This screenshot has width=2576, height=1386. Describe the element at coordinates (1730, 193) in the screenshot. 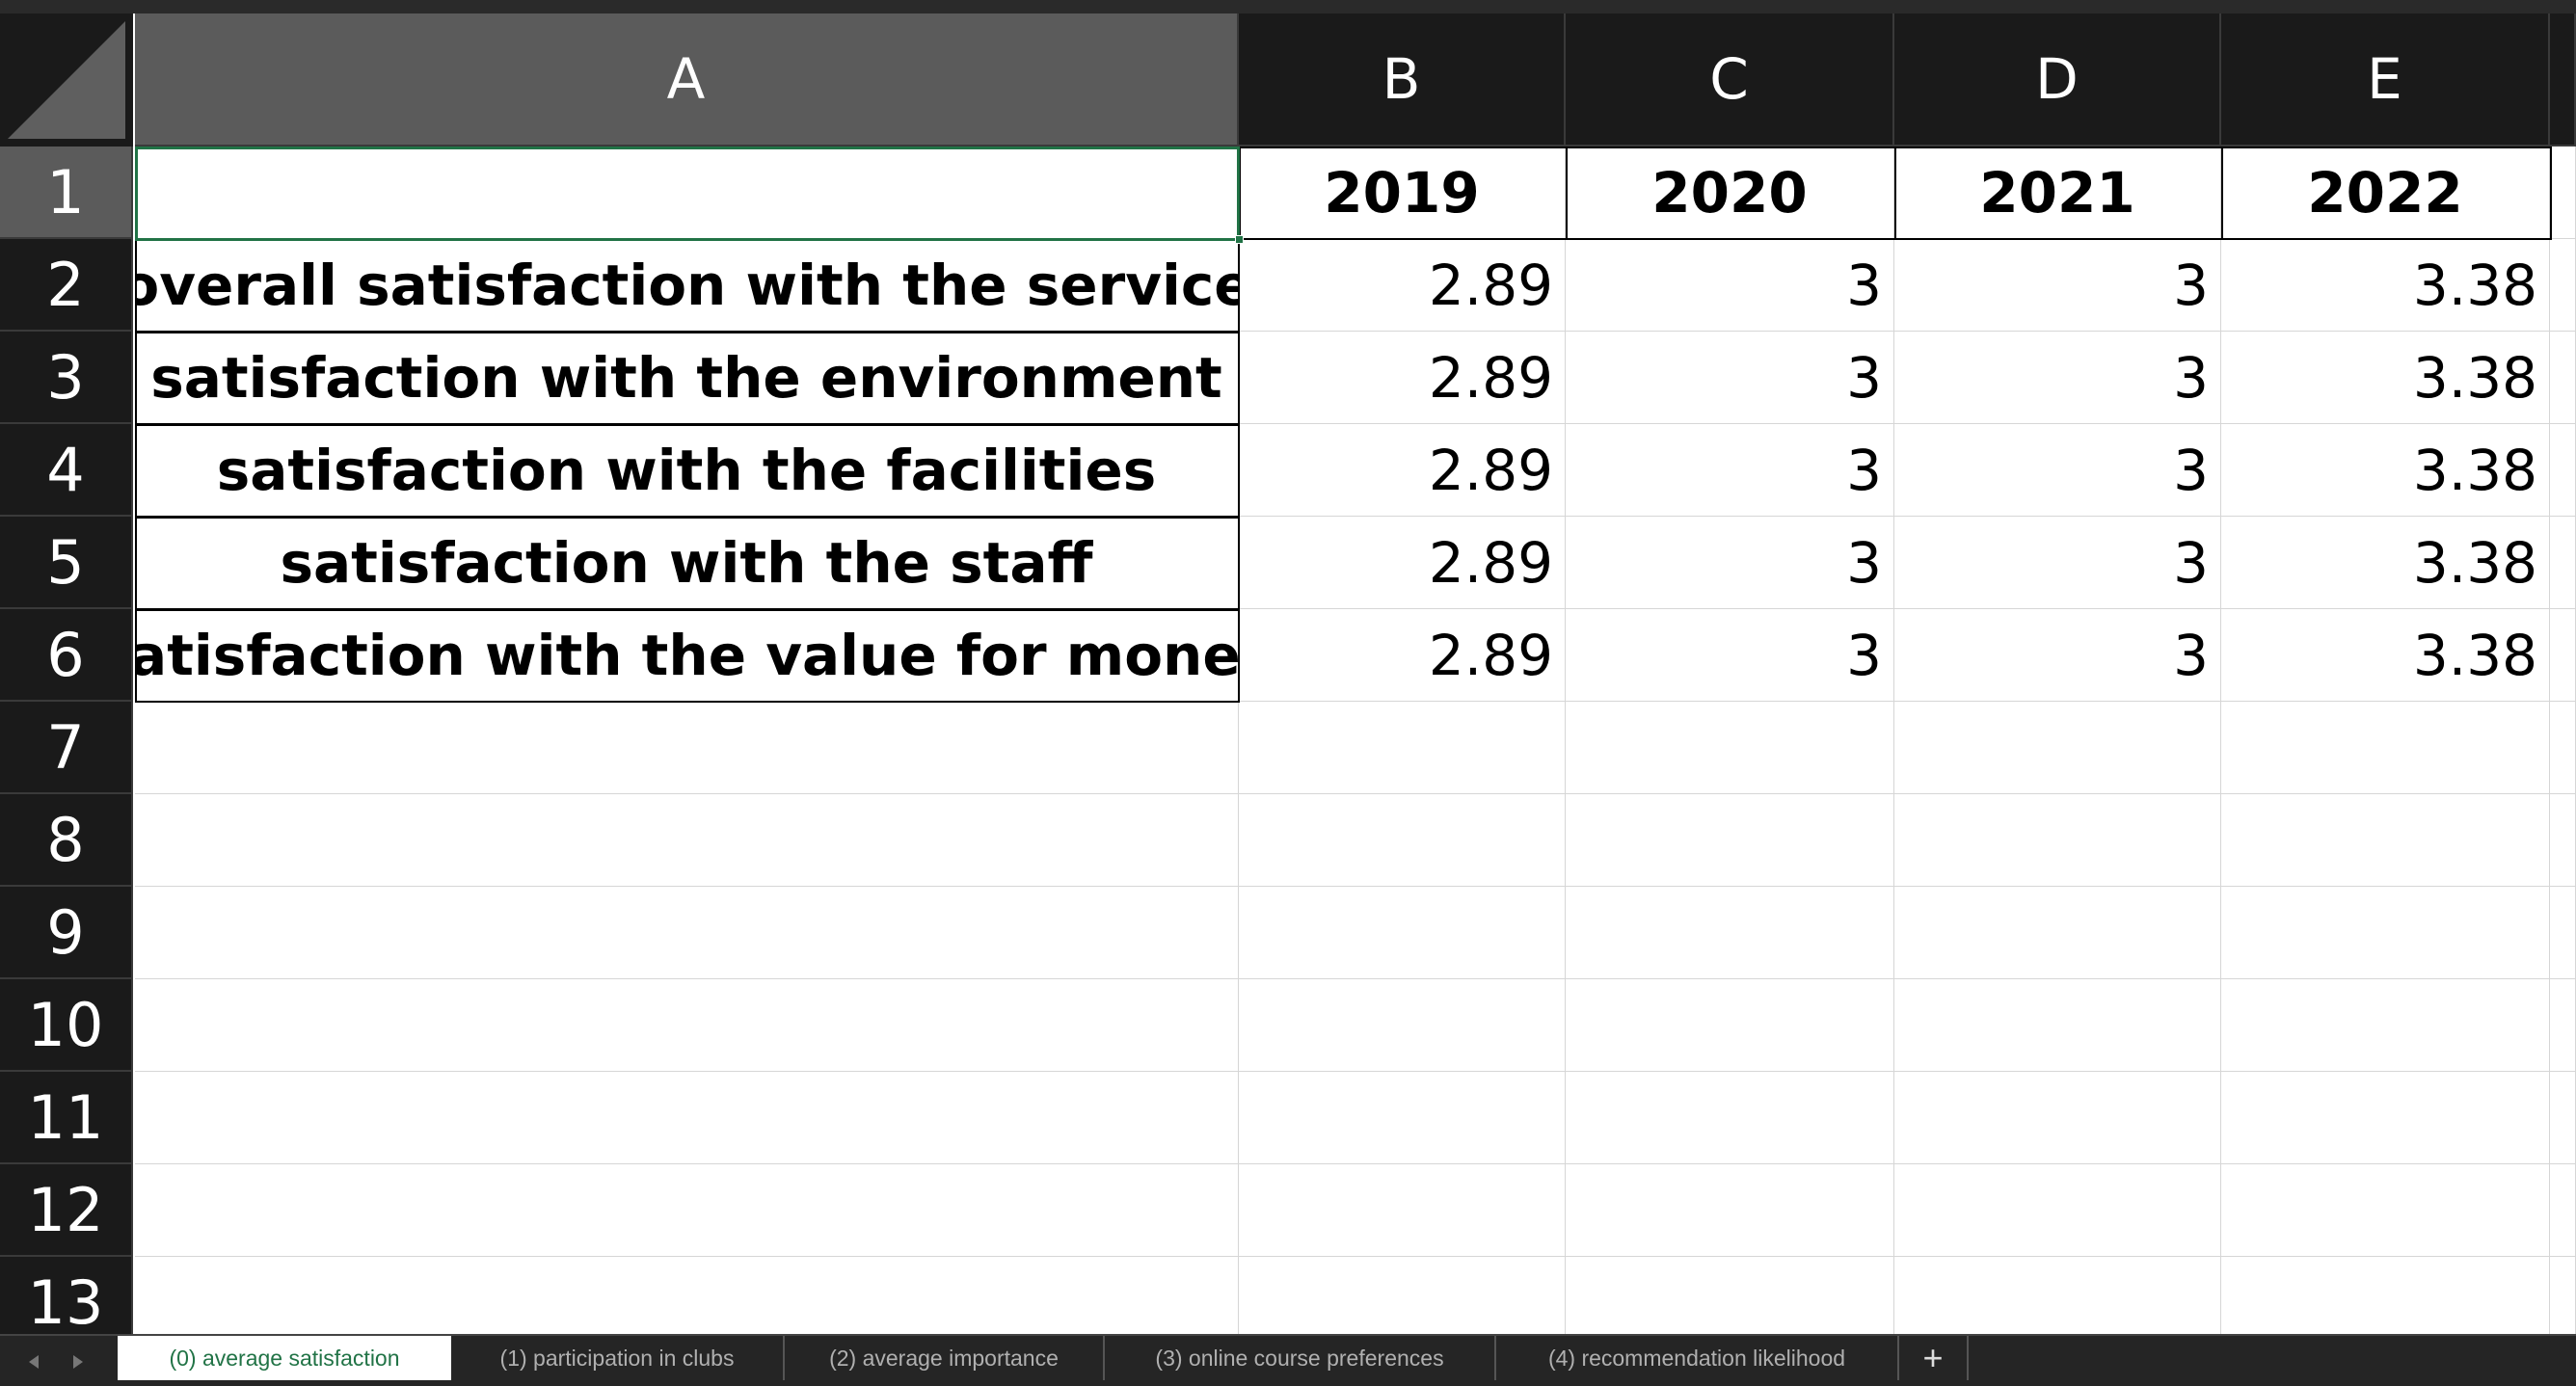

I see `cell: 2020` at that location.